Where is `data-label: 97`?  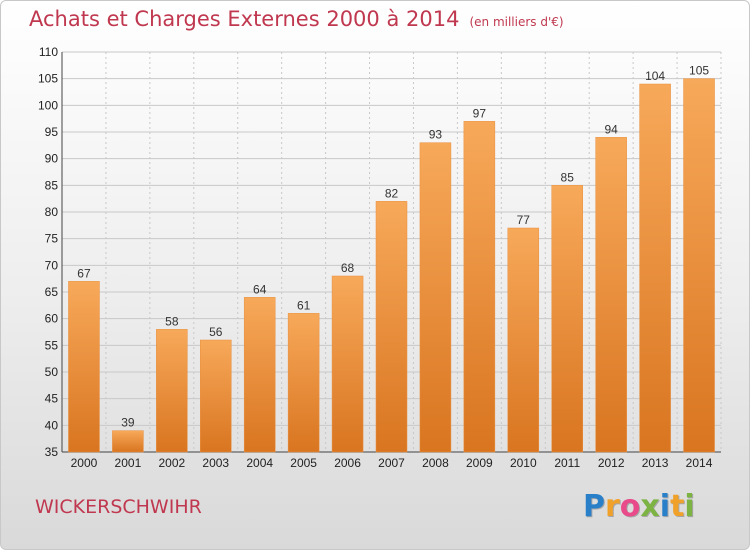
data-label: 97 is located at coordinates (480, 113).